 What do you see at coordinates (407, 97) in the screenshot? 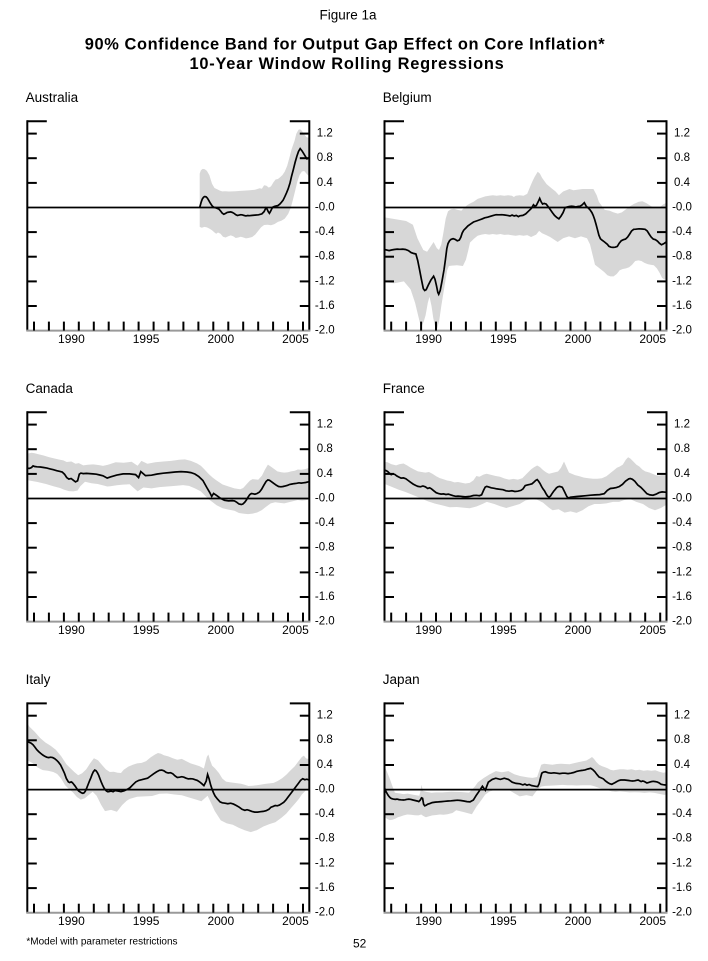
I see `svg-text: Belgium` at bounding box center [407, 97].